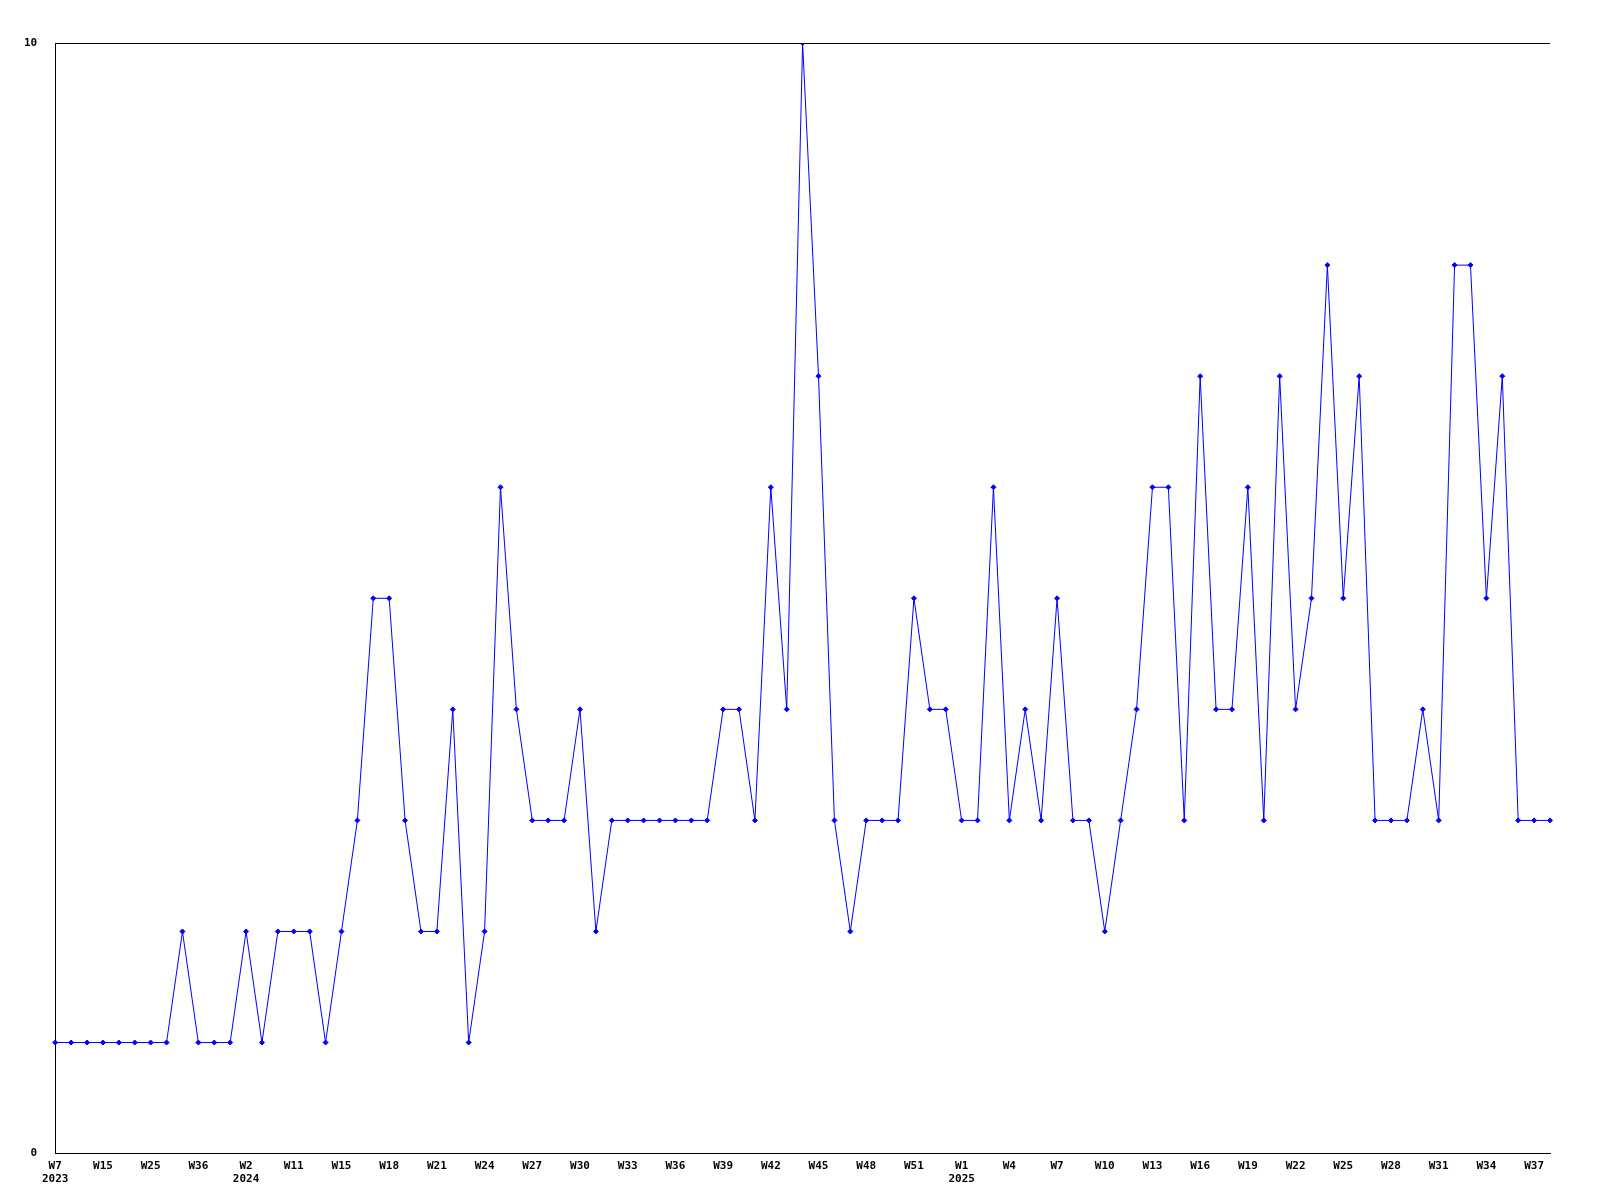 The image size is (1600, 1200). What do you see at coordinates (627, 1166) in the screenshot?
I see `x-tick-label: W33` at bounding box center [627, 1166].